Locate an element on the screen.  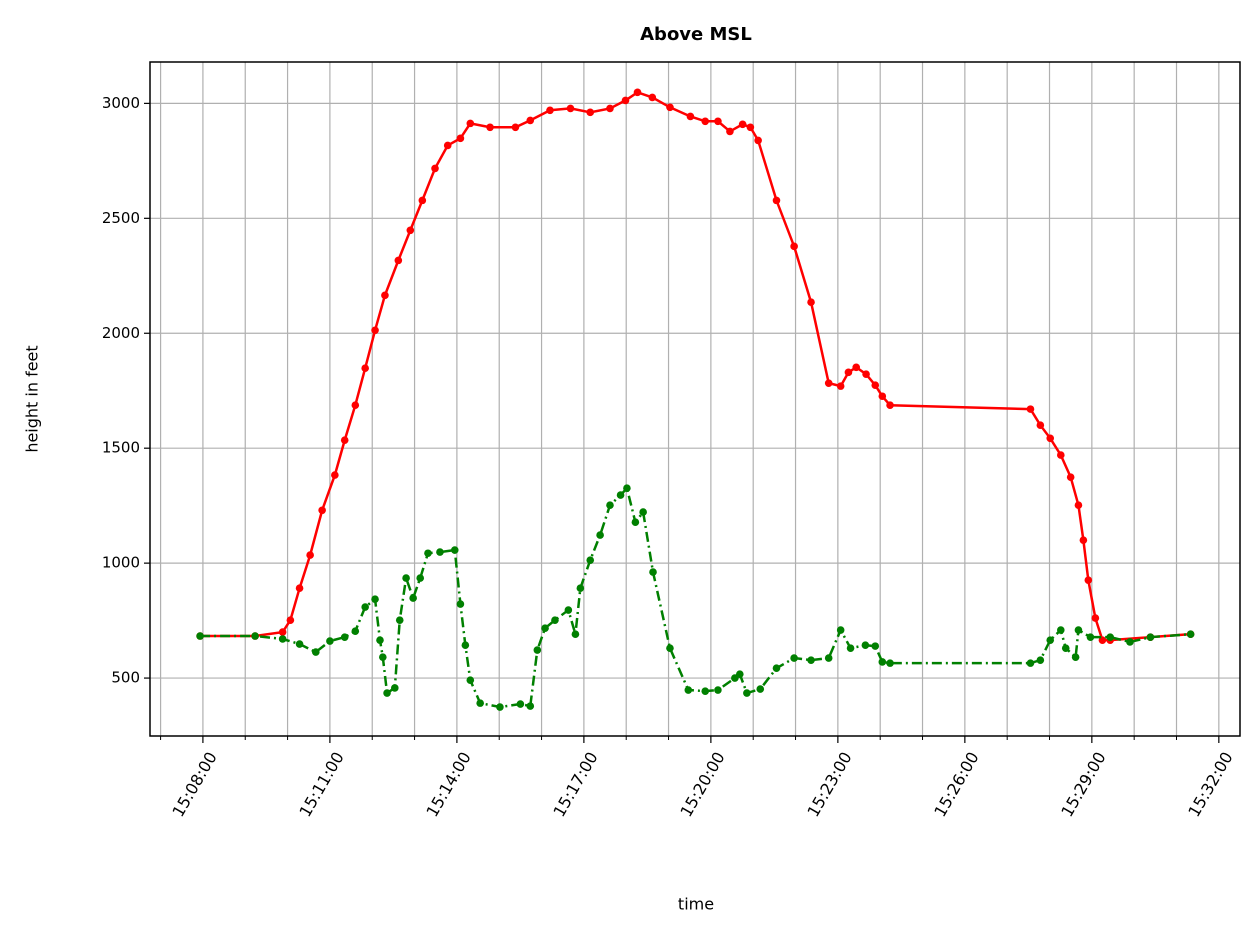
y-tick-label: 1500 is located at coordinates (121, 448).